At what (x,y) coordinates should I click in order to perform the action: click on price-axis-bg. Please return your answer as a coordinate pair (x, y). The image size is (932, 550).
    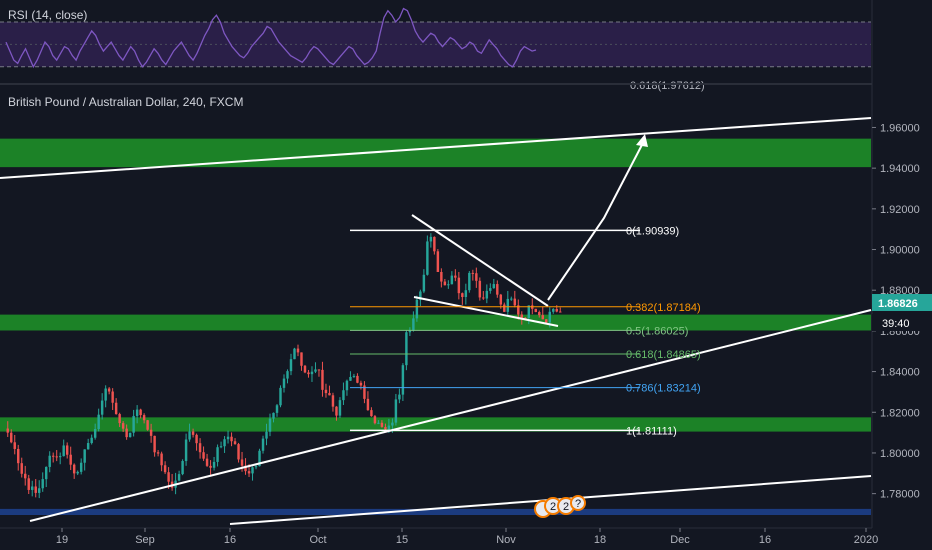
    Looking at the image, I should click on (902, 264).